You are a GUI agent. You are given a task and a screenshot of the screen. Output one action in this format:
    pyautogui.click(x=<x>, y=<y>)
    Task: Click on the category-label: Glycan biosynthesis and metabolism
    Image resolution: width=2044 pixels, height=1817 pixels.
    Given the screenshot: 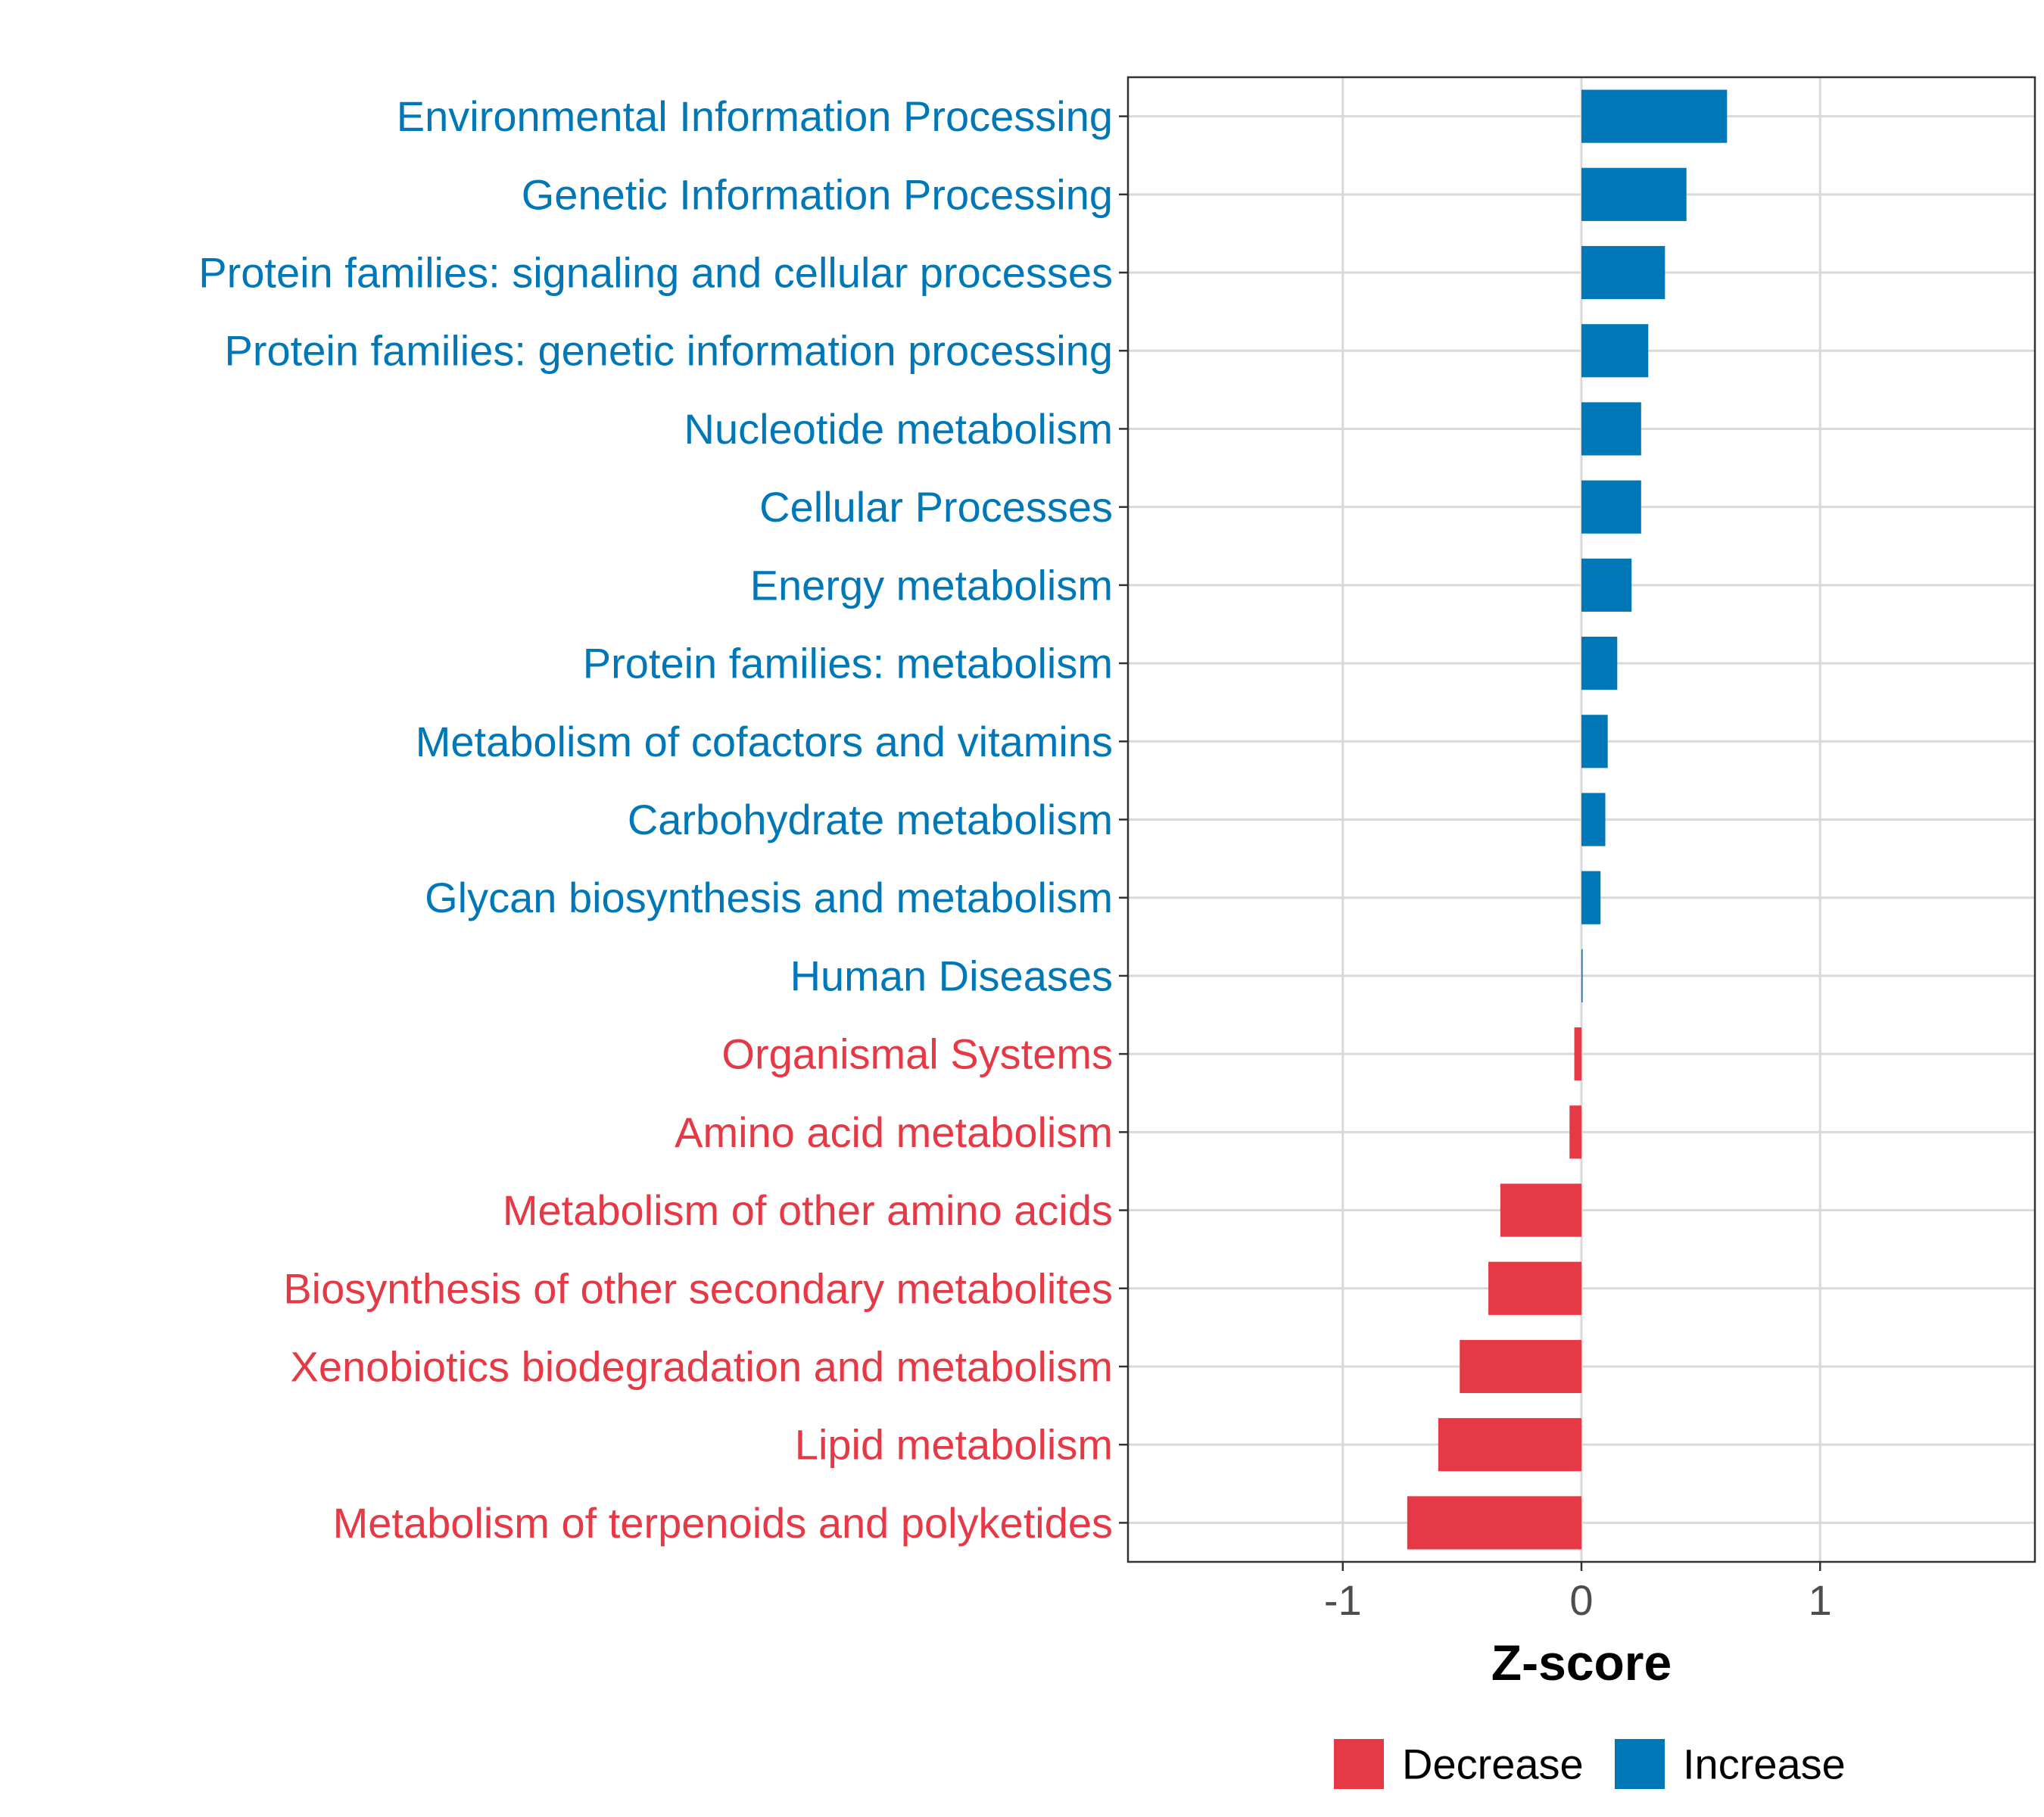 What is the action you would take?
    pyautogui.click(x=769, y=897)
    